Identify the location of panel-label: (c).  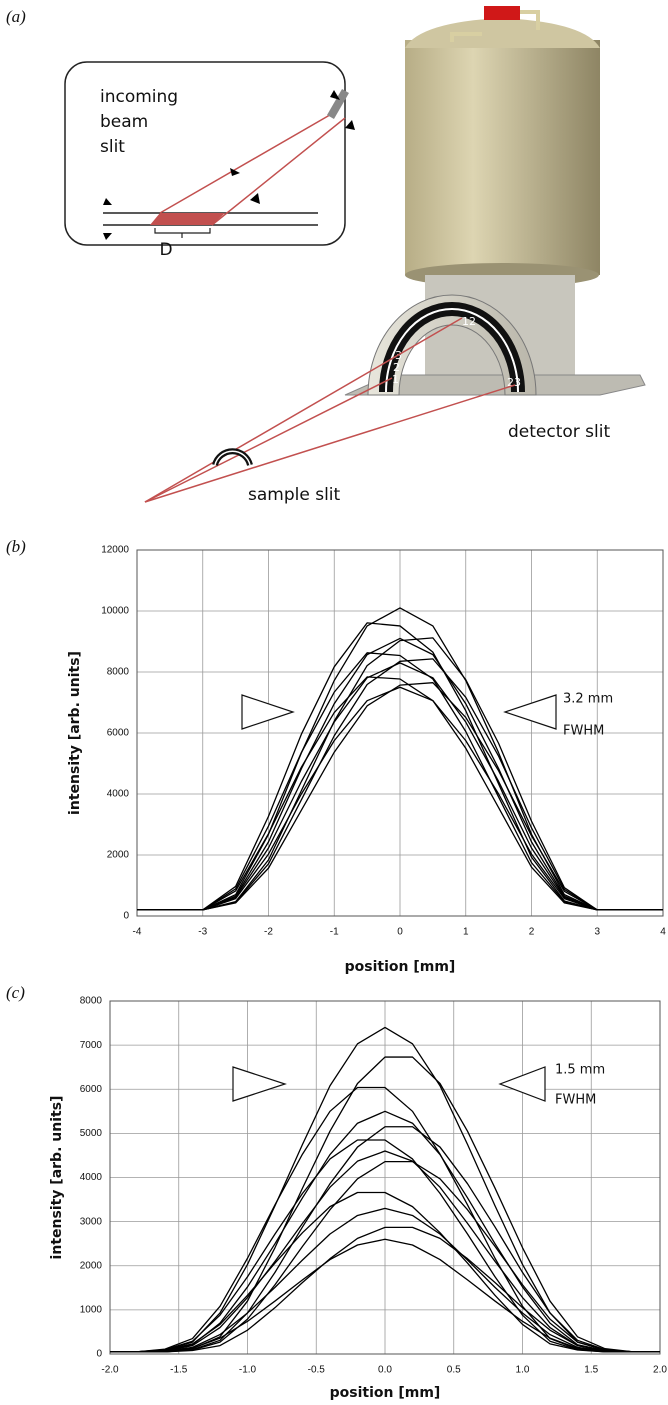
(15, 992).